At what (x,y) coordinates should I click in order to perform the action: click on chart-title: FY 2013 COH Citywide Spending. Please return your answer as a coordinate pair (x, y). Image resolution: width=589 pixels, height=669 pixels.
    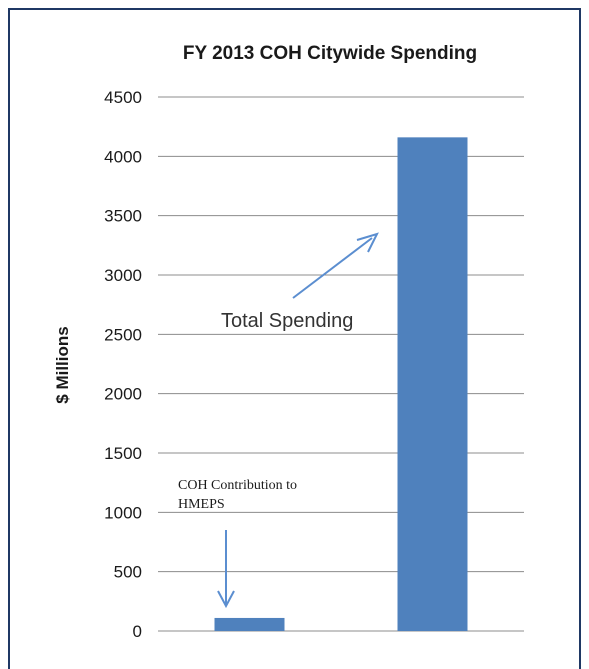
    Looking at the image, I should click on (330, 53).